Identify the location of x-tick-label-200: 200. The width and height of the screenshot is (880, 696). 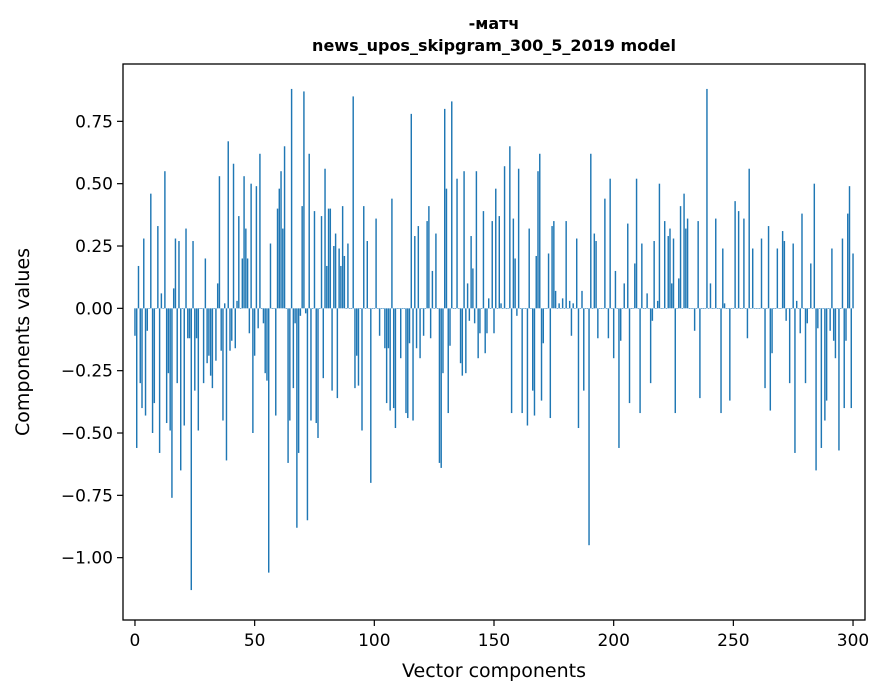
(613, 641).